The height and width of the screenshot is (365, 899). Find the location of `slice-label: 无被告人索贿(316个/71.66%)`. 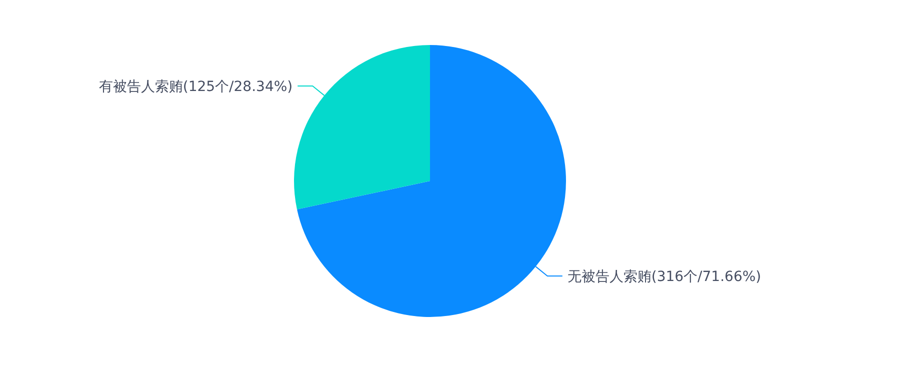

slice-label: 无被告人索贿(316个/71.66%) is located at coordinates (664, 276).